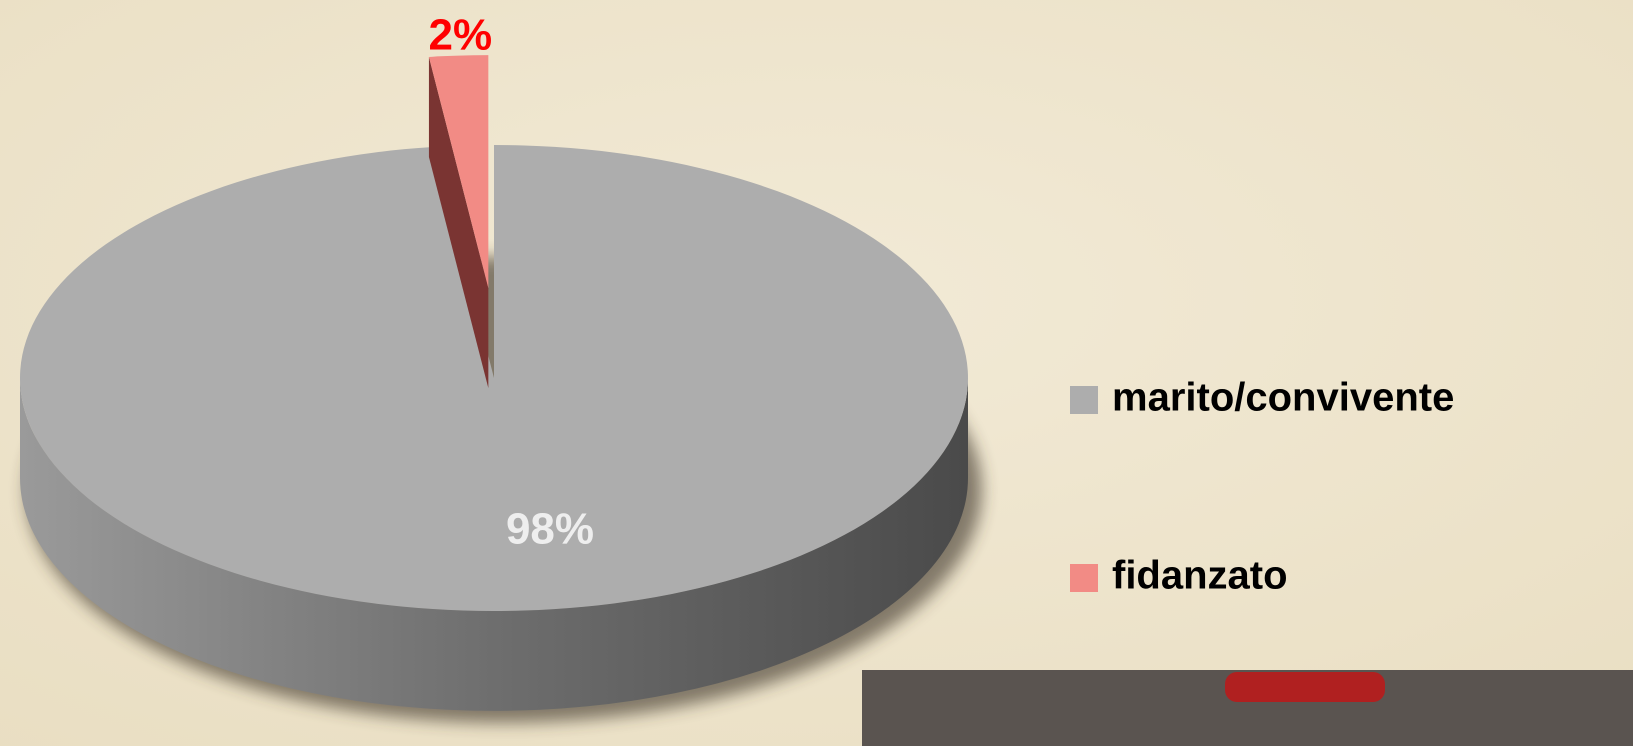  I want to click on value-label: 98%, so click(550, 529).